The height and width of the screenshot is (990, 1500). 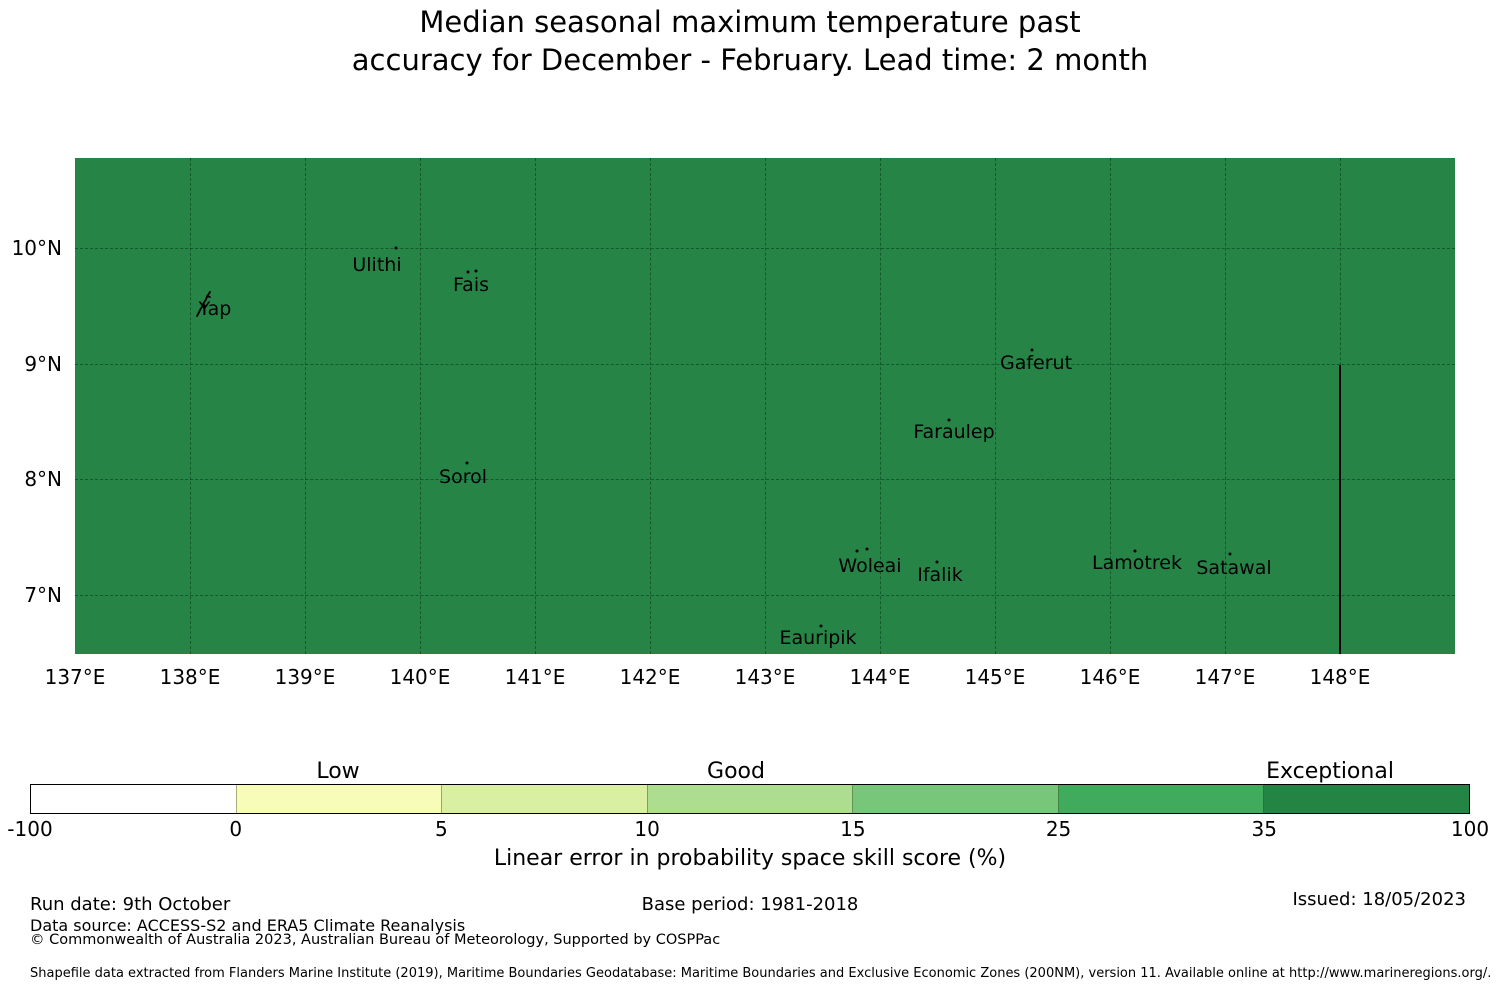 What do you see at coordinates (396, 248) in the screenshot?
I see `island-marker-ulithi` at bounding box center [396, 248].